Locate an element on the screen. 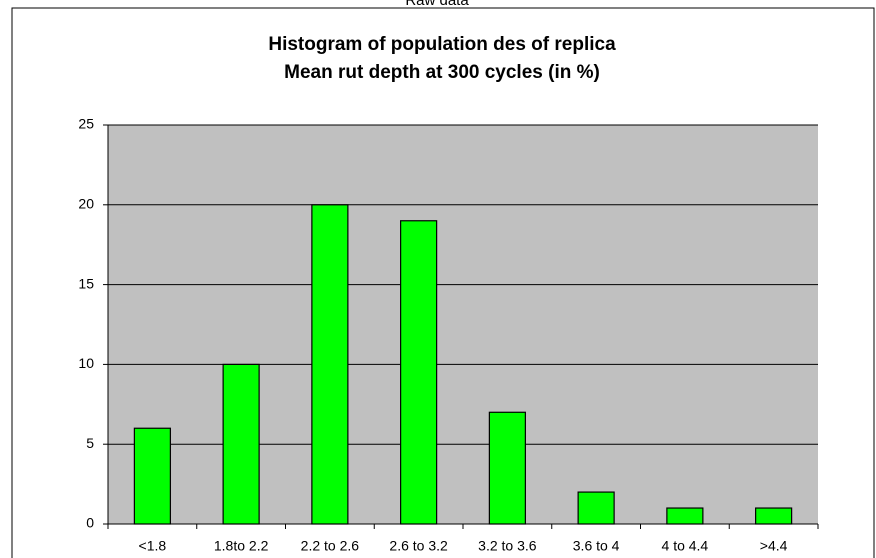 This screenshot has height=558, width=876. sheet-title: Raw data is located at coordinates (437, 4).